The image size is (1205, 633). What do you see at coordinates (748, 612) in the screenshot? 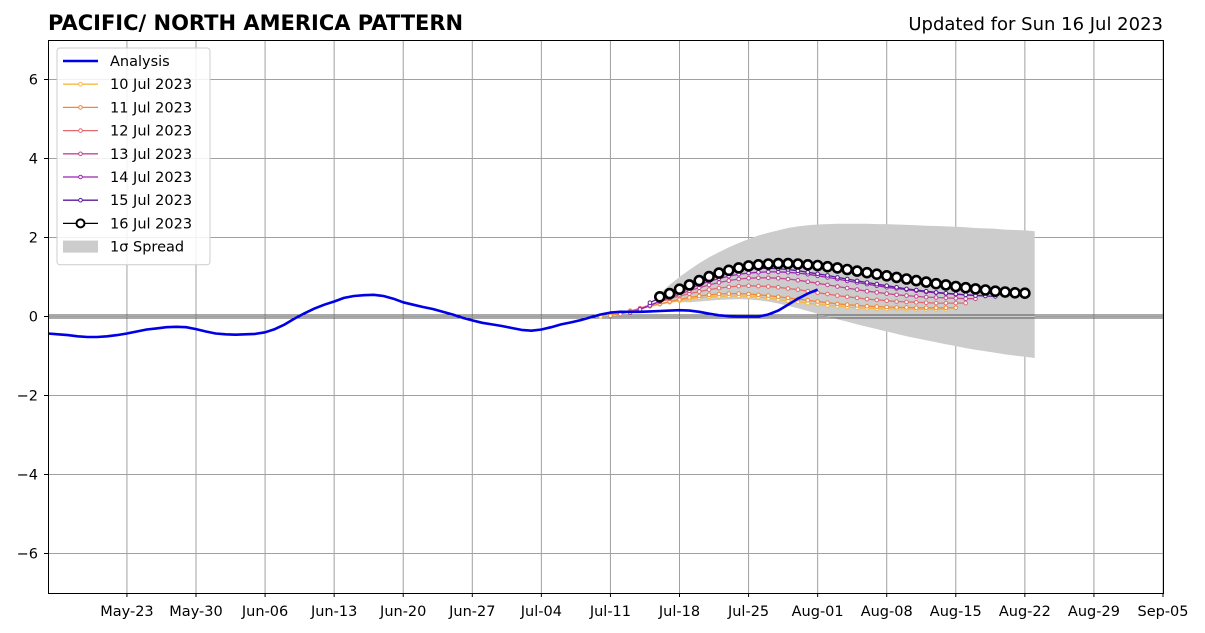
I see `x-tick-label: Jul-25` at bounding box center [748, 612].